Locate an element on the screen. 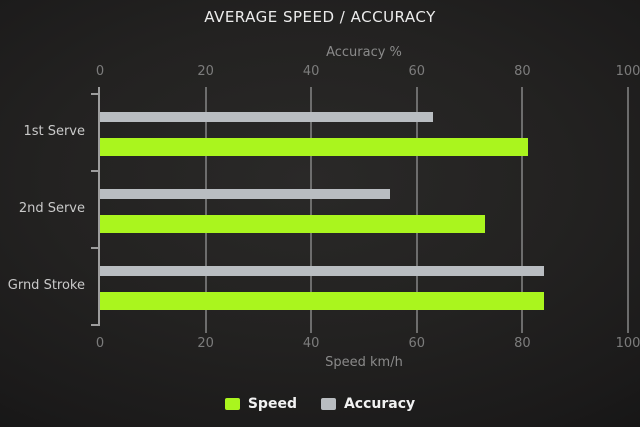  legend-label-speed: Speed is located at coordinates (272, 404).